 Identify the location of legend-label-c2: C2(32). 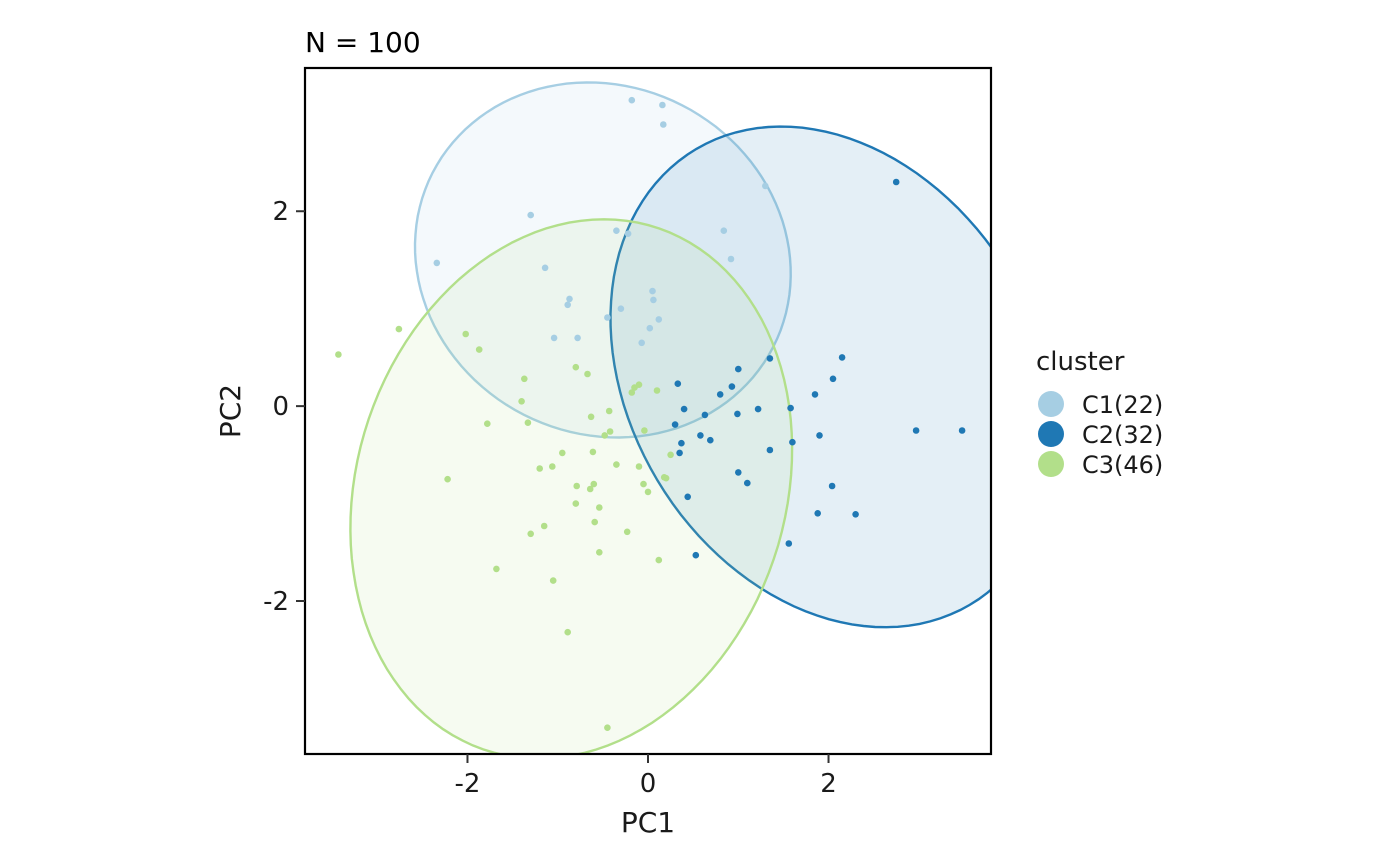
(1122, 435).